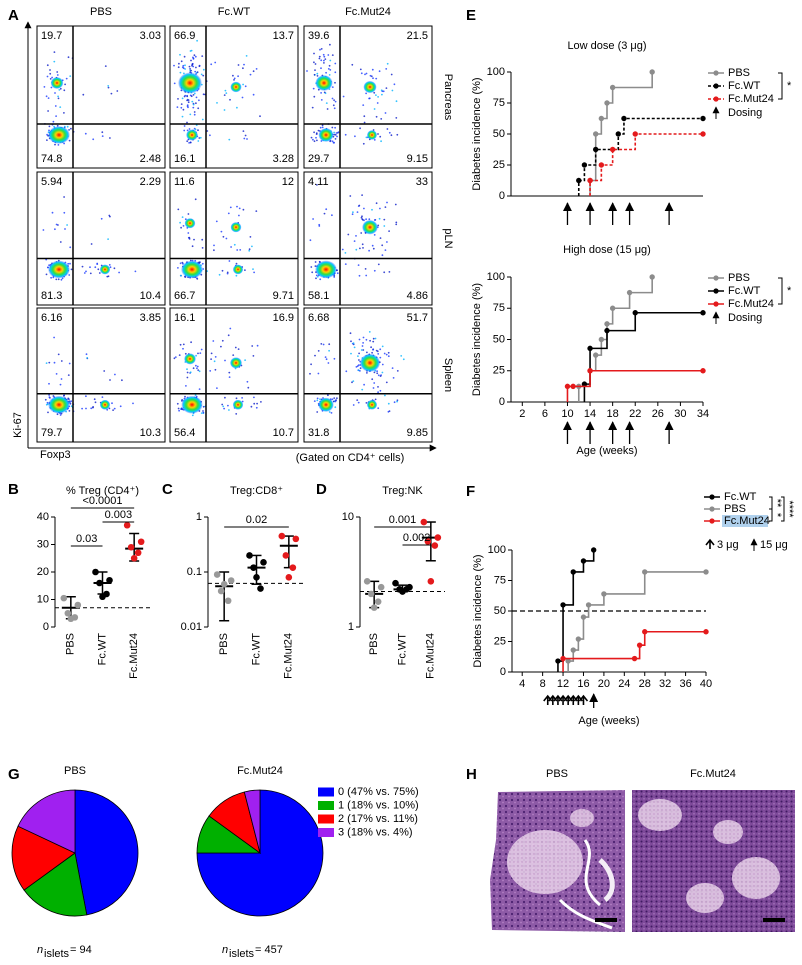 The height and width of the screenshot is (965, 802). Describe the element at coordinates (608, 721) in the screenshot. I see `x-axis-label: Age (weeks)` at that location.